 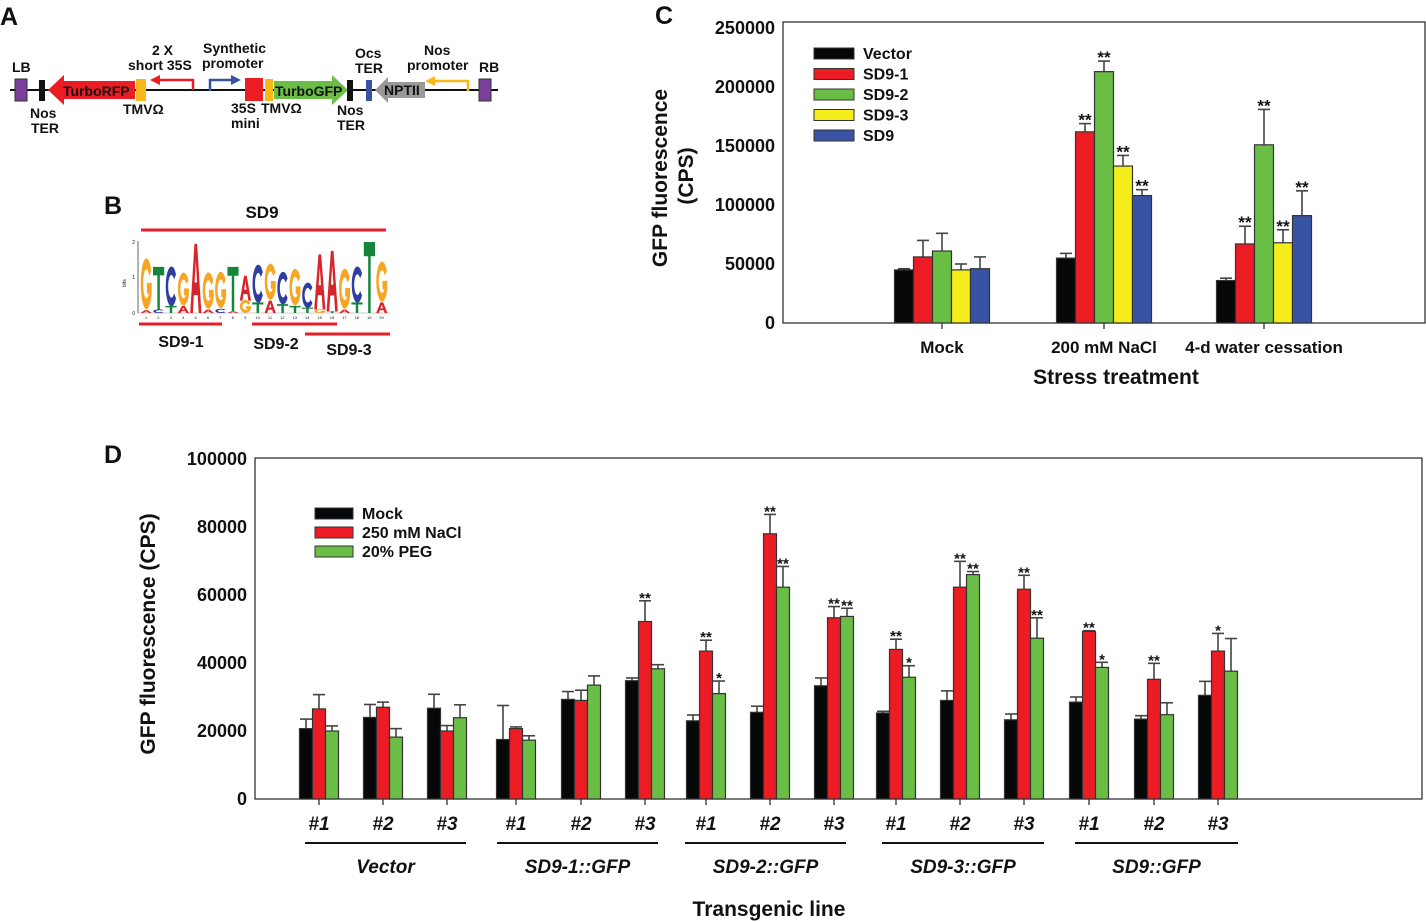 I want to click on panel-label-c: C, so click(x=664, y=16).